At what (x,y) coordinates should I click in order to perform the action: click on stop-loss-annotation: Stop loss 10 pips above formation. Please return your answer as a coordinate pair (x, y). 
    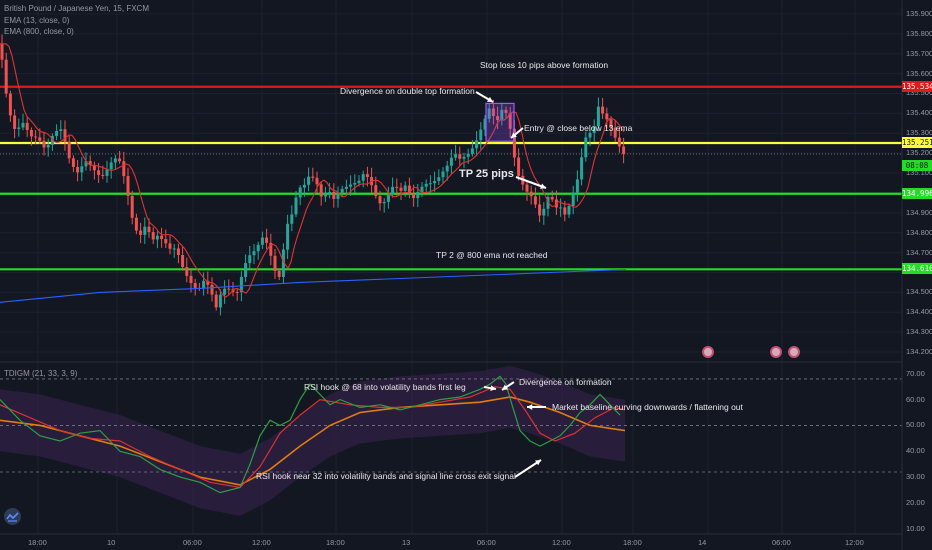
    Looking at the image, I should click on (544, 65).